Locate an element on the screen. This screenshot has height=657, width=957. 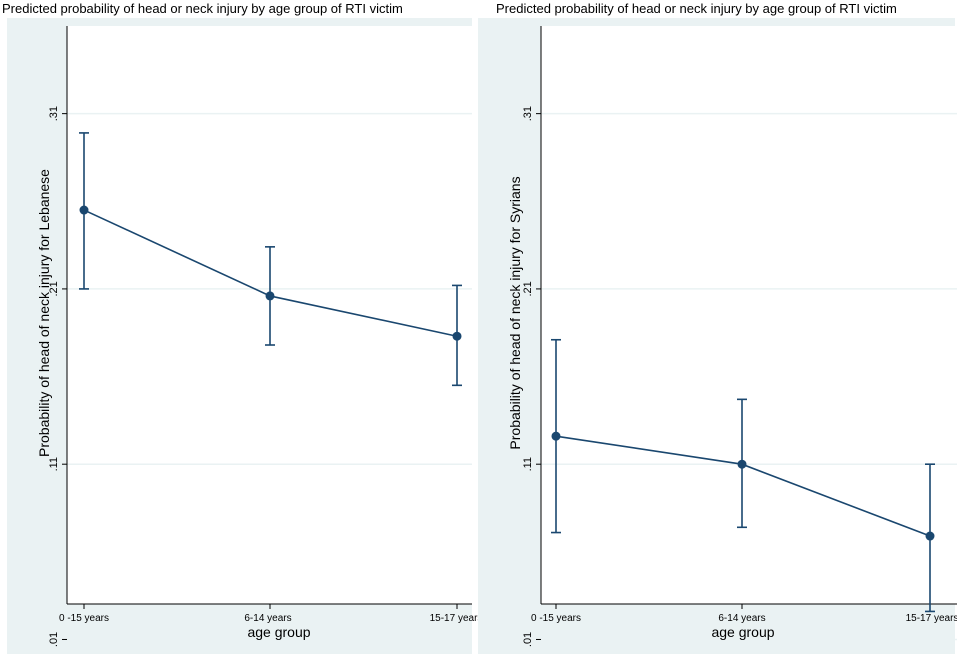
x-axis-ticks: 0 -15 years 6-14 years 15-17 years is located at coordinates (270, 614).